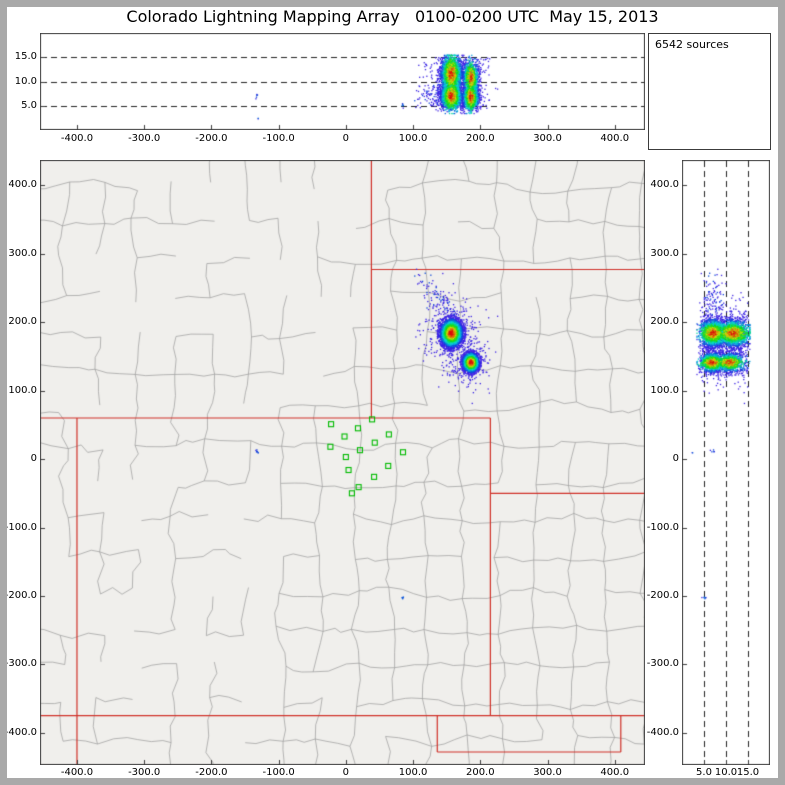 This screenshot has width=785, height=785. Describe the element at coordinates (144, 138) in the screenshot. I see `tick-label-ew-top: -300.0` at that location.